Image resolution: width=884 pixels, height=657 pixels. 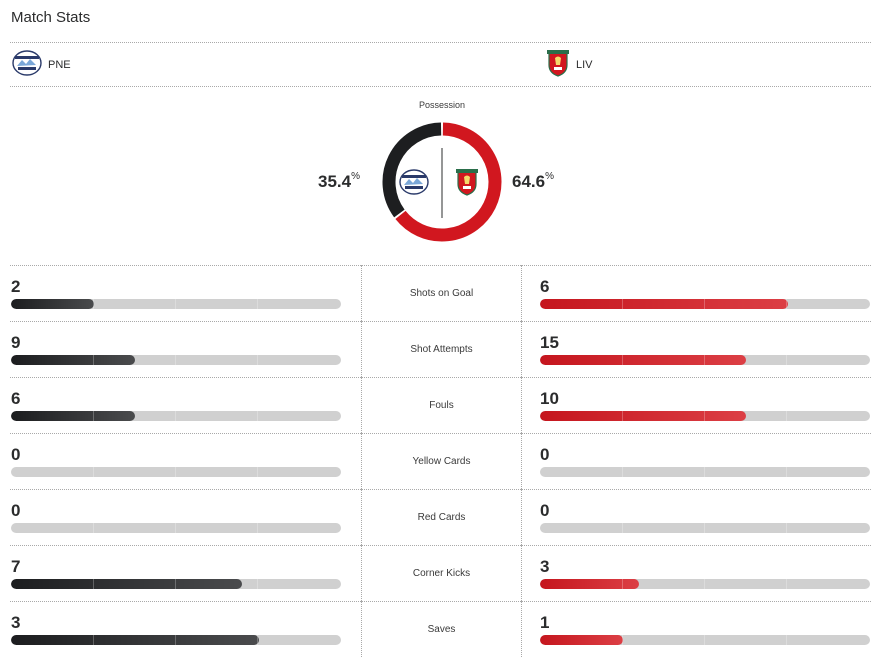 I want to click on stat-label: Saves, so click(x=441, y=629).